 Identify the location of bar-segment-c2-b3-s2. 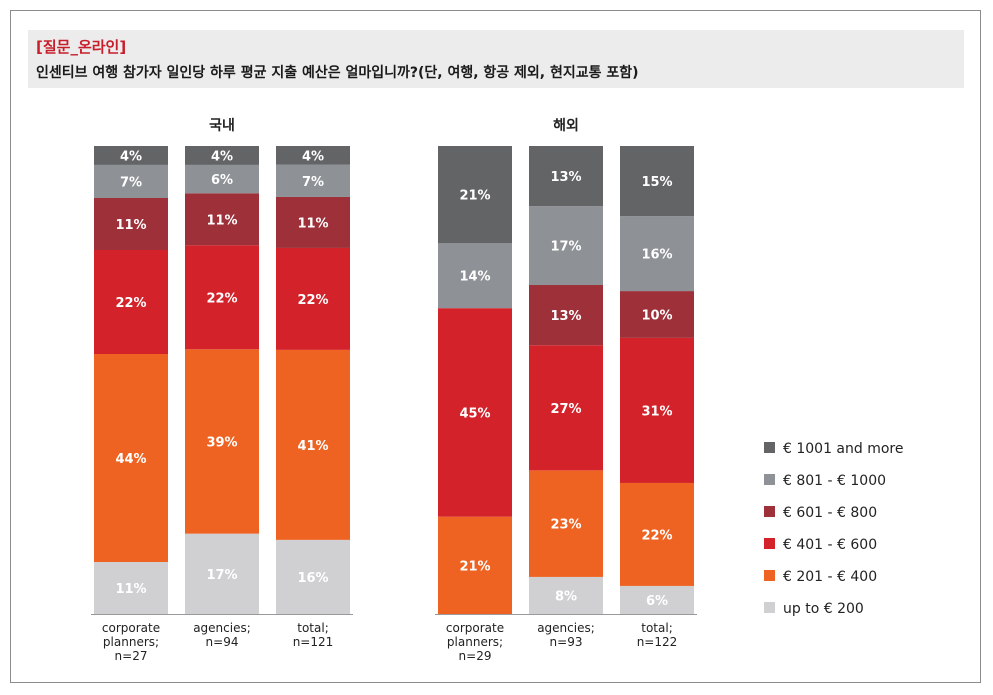
(657, 534).